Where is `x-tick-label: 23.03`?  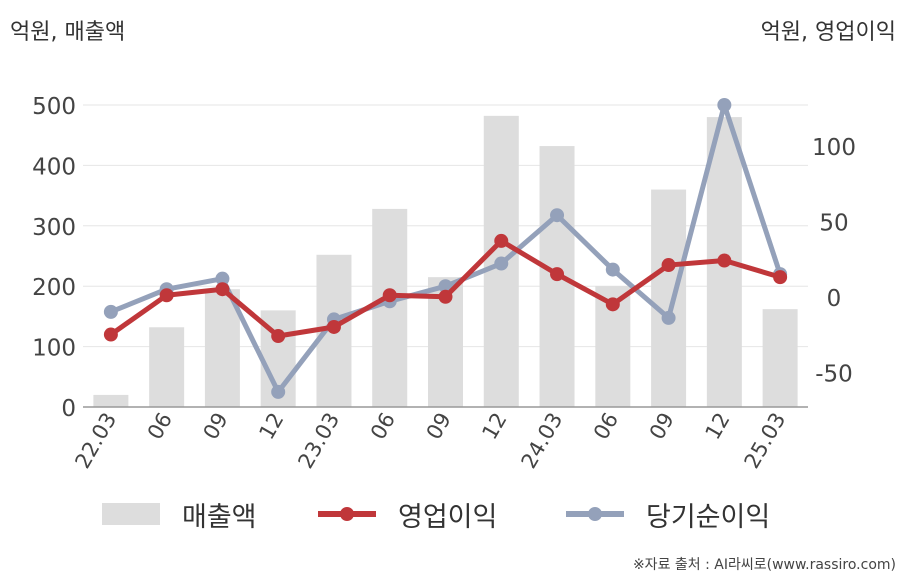 x-tick-label: 23.03 is located at coordinates (318, 441).